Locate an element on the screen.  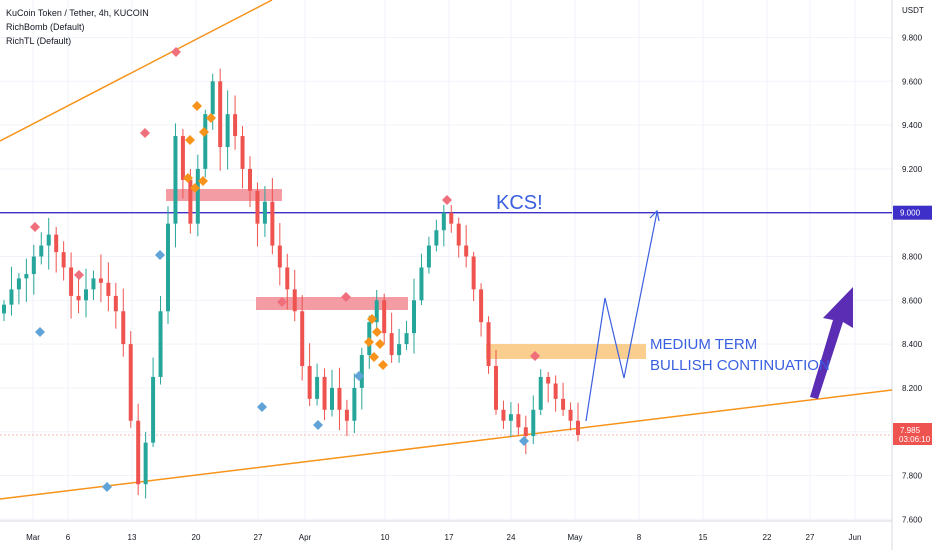
level-price-badge is located at coordinates (912, 212).